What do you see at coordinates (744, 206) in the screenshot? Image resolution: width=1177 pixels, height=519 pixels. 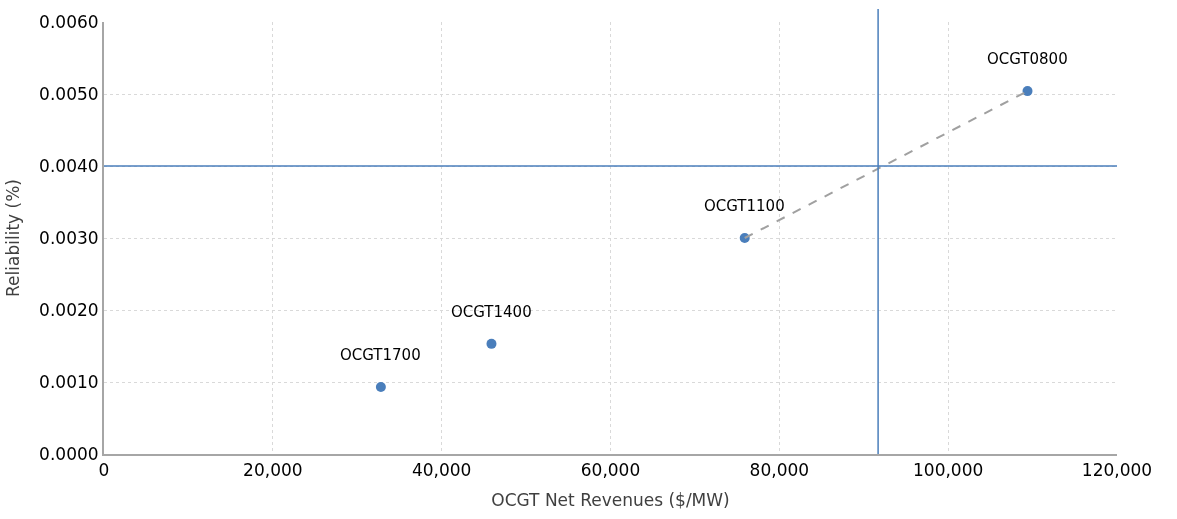 I see `annotation: OCGT1100` at bounding box center [744, 206].